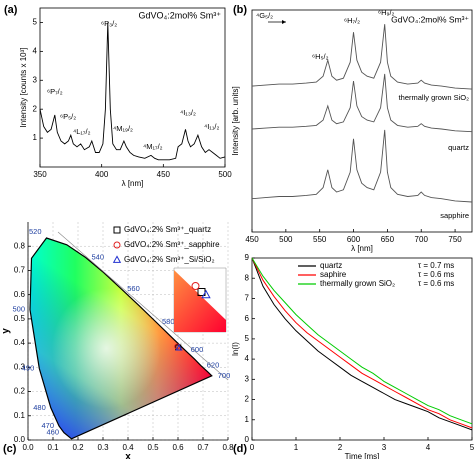 This screenshot has height=459, width=474. I want to click on y-axis-title: y, so click(6, 331).